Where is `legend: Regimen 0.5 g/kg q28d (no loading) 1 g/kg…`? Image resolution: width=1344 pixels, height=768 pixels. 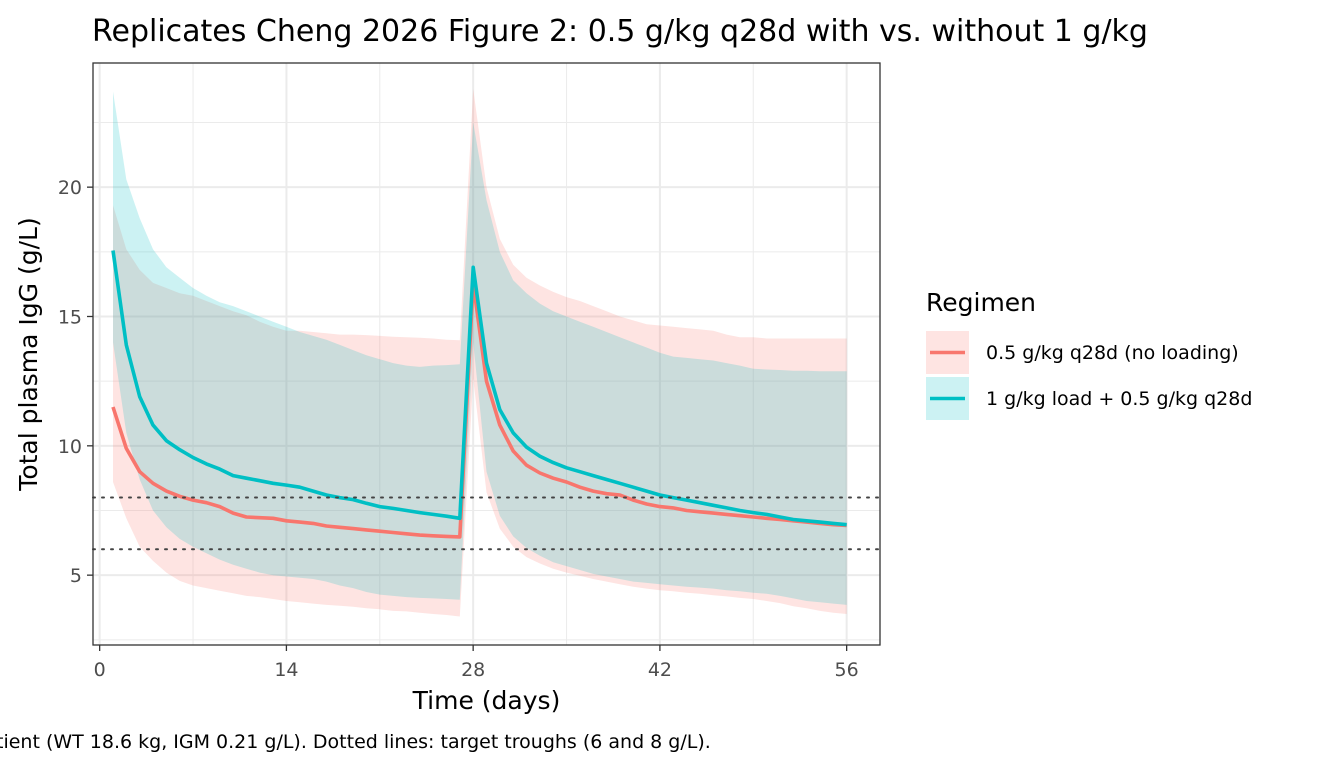
legend: Regimen 0.5 g/kg q28d (no loading) 1 g/kg… is located at coordinates (1089, 354).